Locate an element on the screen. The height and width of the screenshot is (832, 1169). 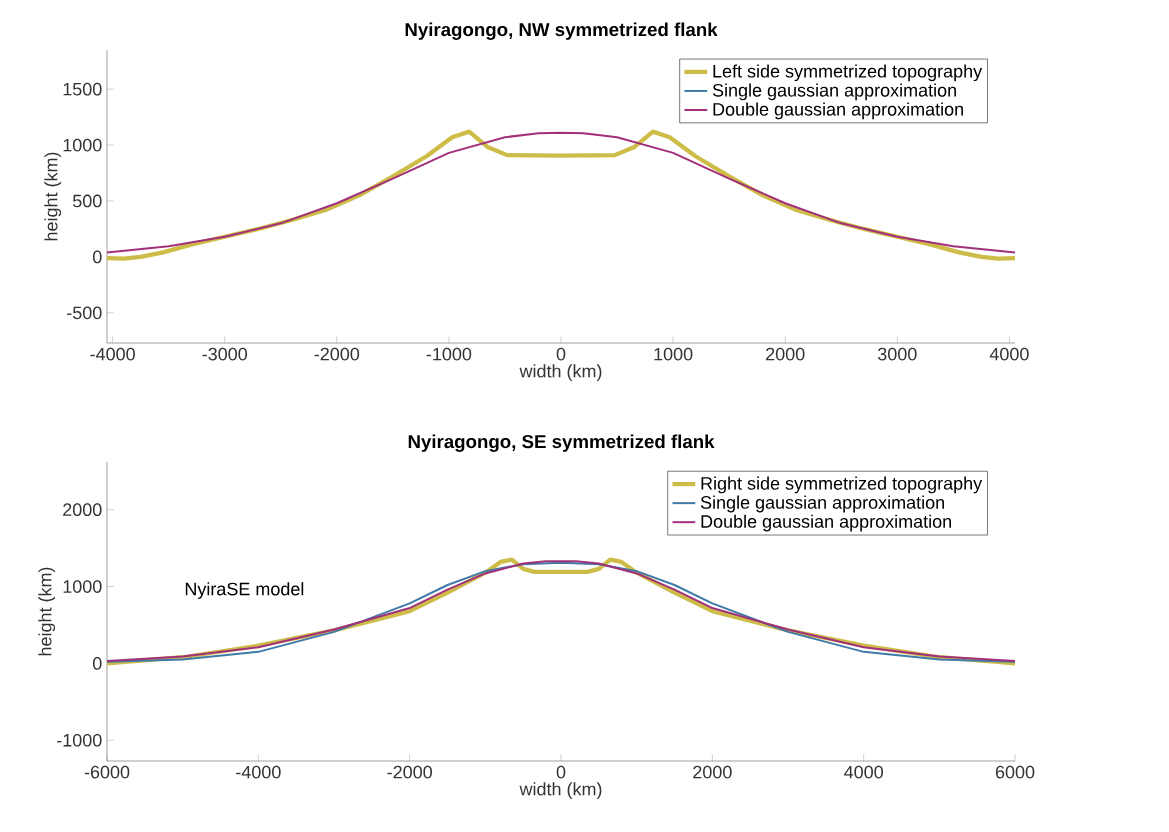
chart-title: Nyiragongo, SE symmetrized flank is located at coordinates (561, 443).